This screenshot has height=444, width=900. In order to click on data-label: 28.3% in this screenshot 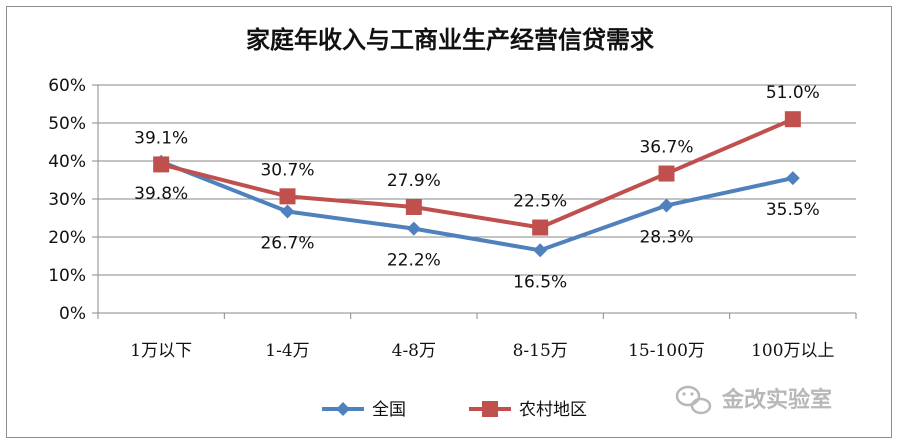, I will do `click(666, 237)`.